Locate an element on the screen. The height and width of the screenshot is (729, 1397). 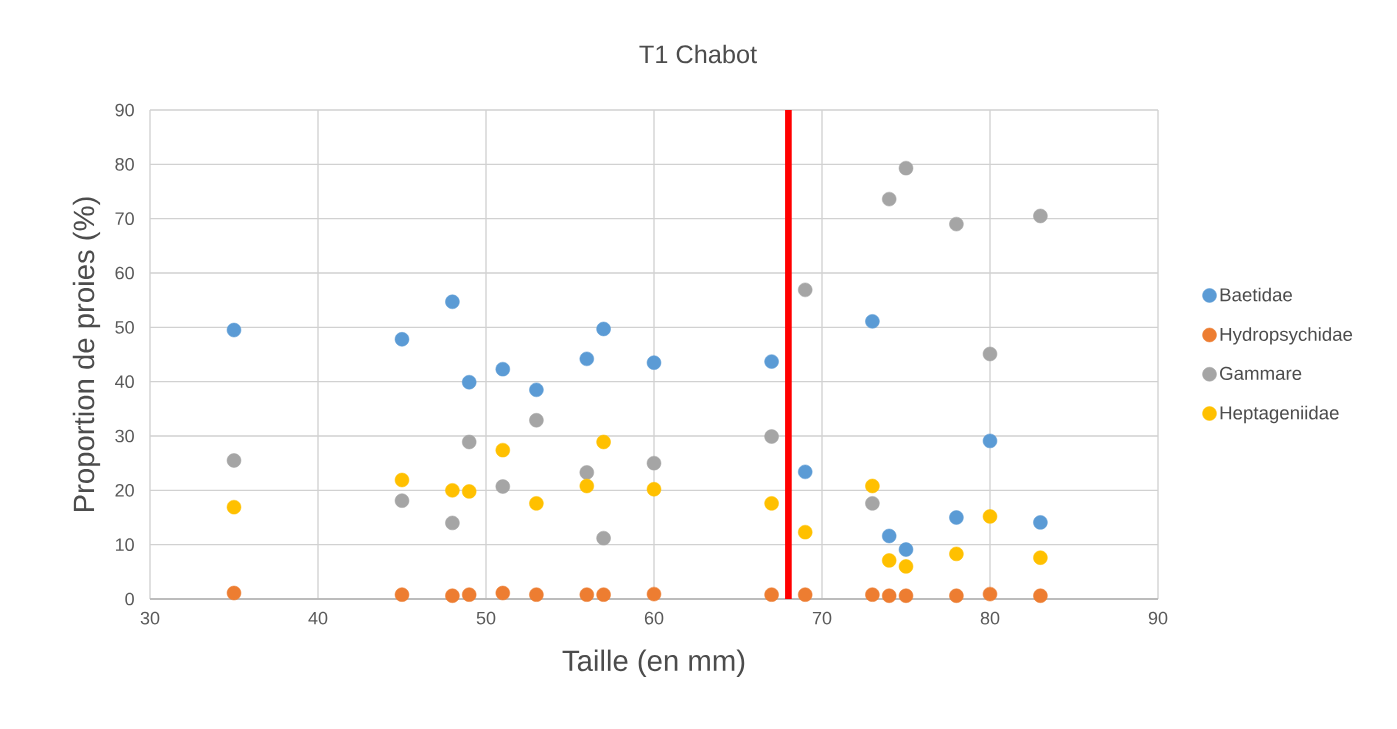
y-tick-label: 70 is located at coordinates (124, 219).